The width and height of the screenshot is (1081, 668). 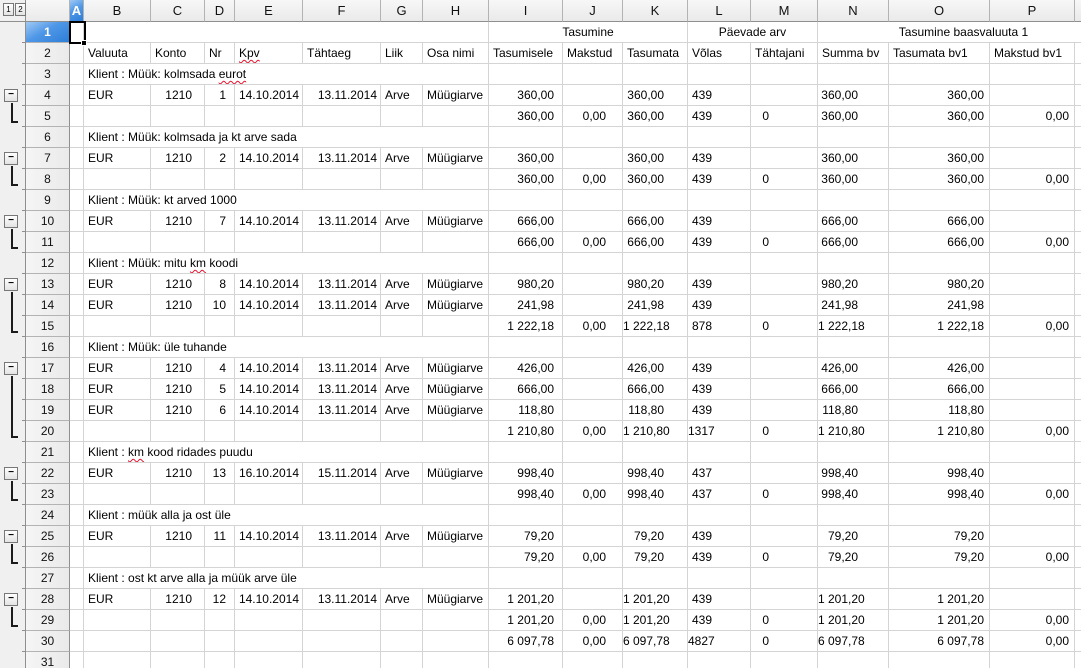 What do you see at coordinates (117, 158) in the screenshot?
I see `cell-B7: EUR` at bounding box center [117, 158].